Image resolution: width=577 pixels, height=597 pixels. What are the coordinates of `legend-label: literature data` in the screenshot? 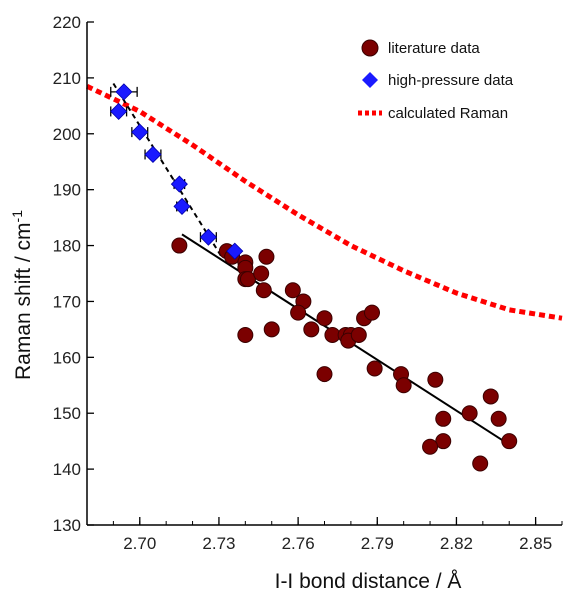 It's located at (434, 48).